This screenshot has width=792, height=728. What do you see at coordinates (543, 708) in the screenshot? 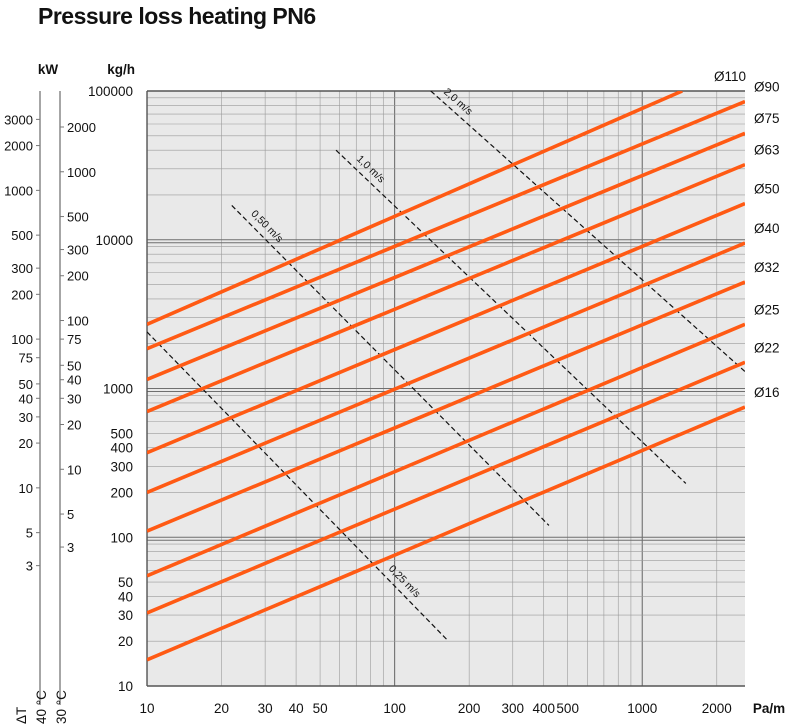
I see `x-tick-label: 400` at bounding box center [543, 708].